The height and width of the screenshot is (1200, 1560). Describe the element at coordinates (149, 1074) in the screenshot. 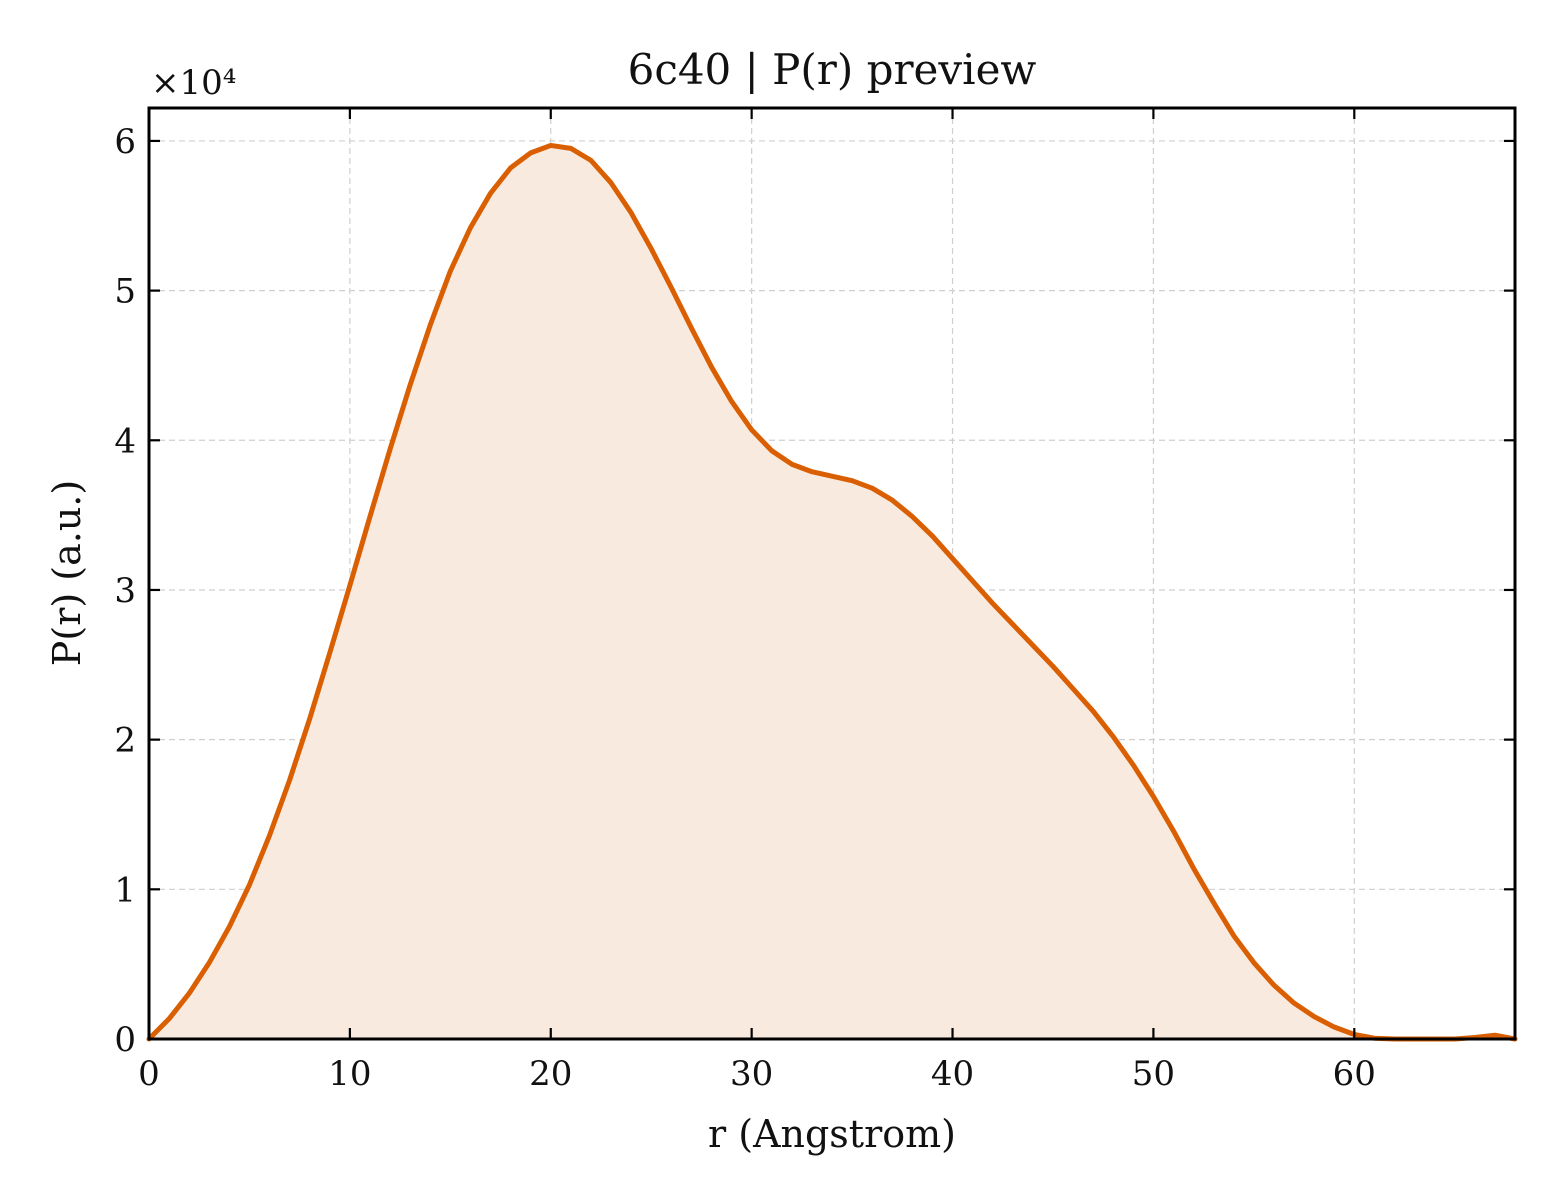

I see `x-tick-label: 0` at that location.